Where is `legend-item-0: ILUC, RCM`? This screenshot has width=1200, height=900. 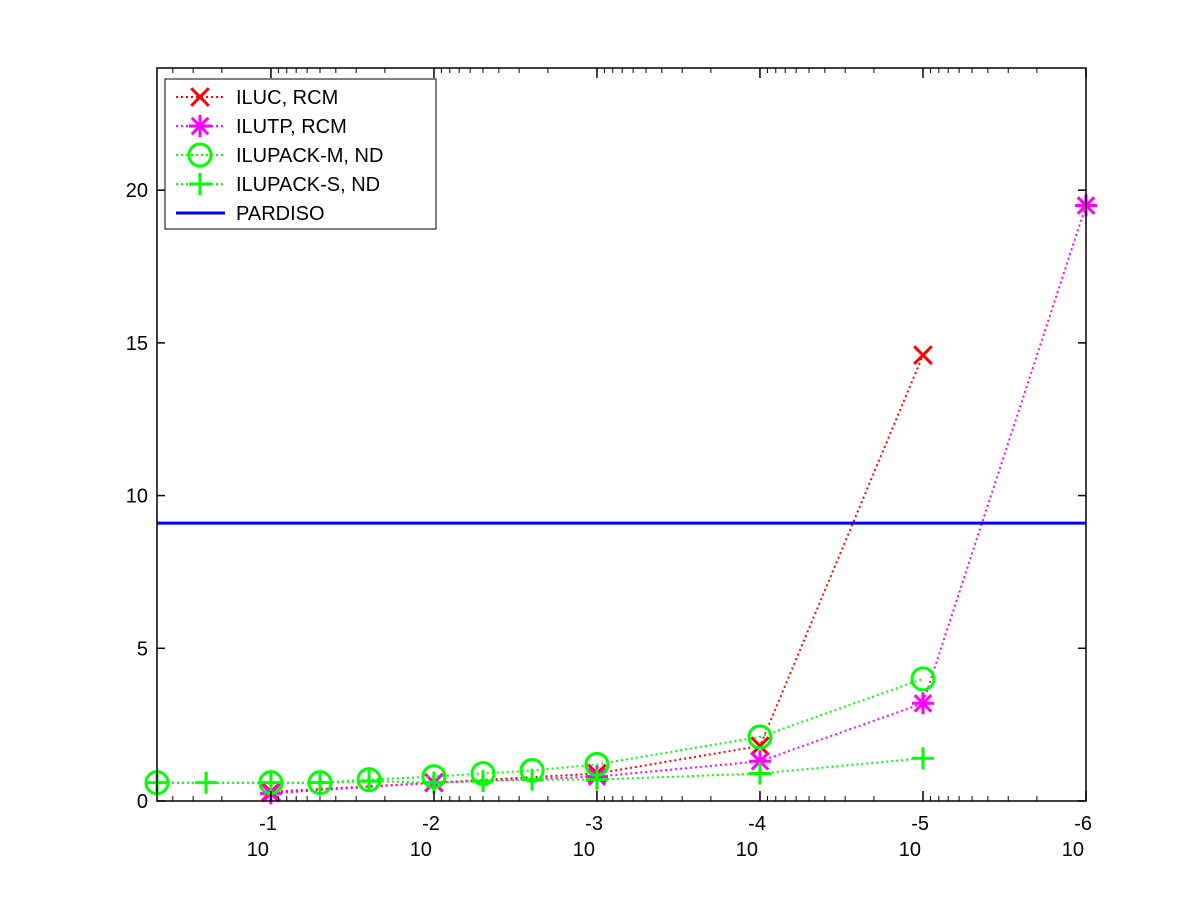
legend-item-0: ILUC, RCM is located at coordinates (257, 98).